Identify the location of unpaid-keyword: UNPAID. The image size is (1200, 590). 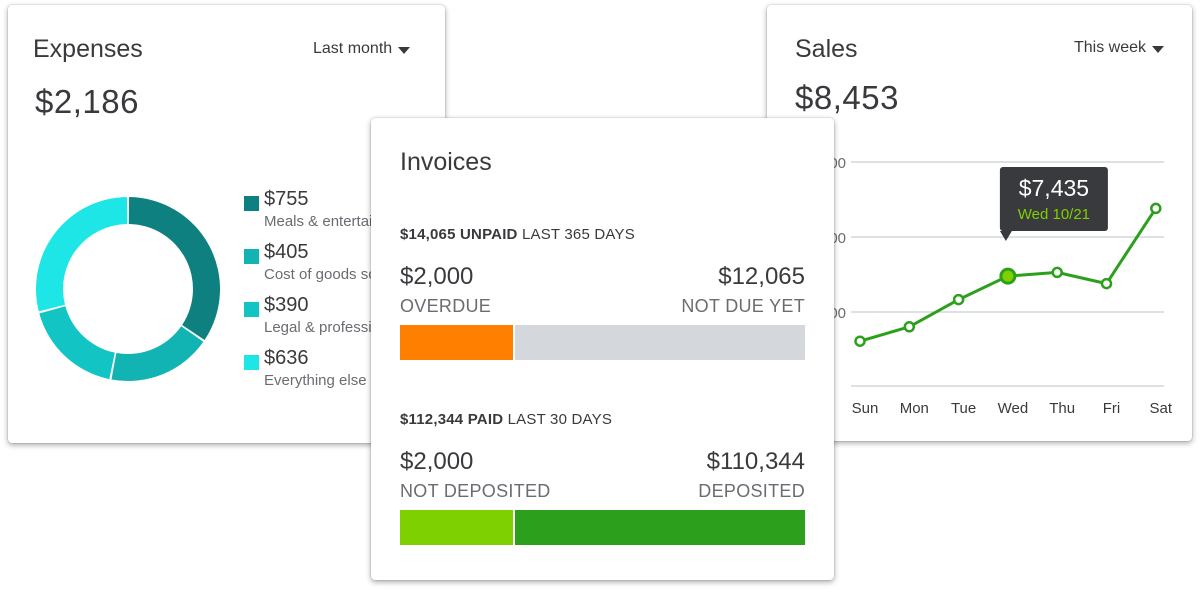
(489, 234).